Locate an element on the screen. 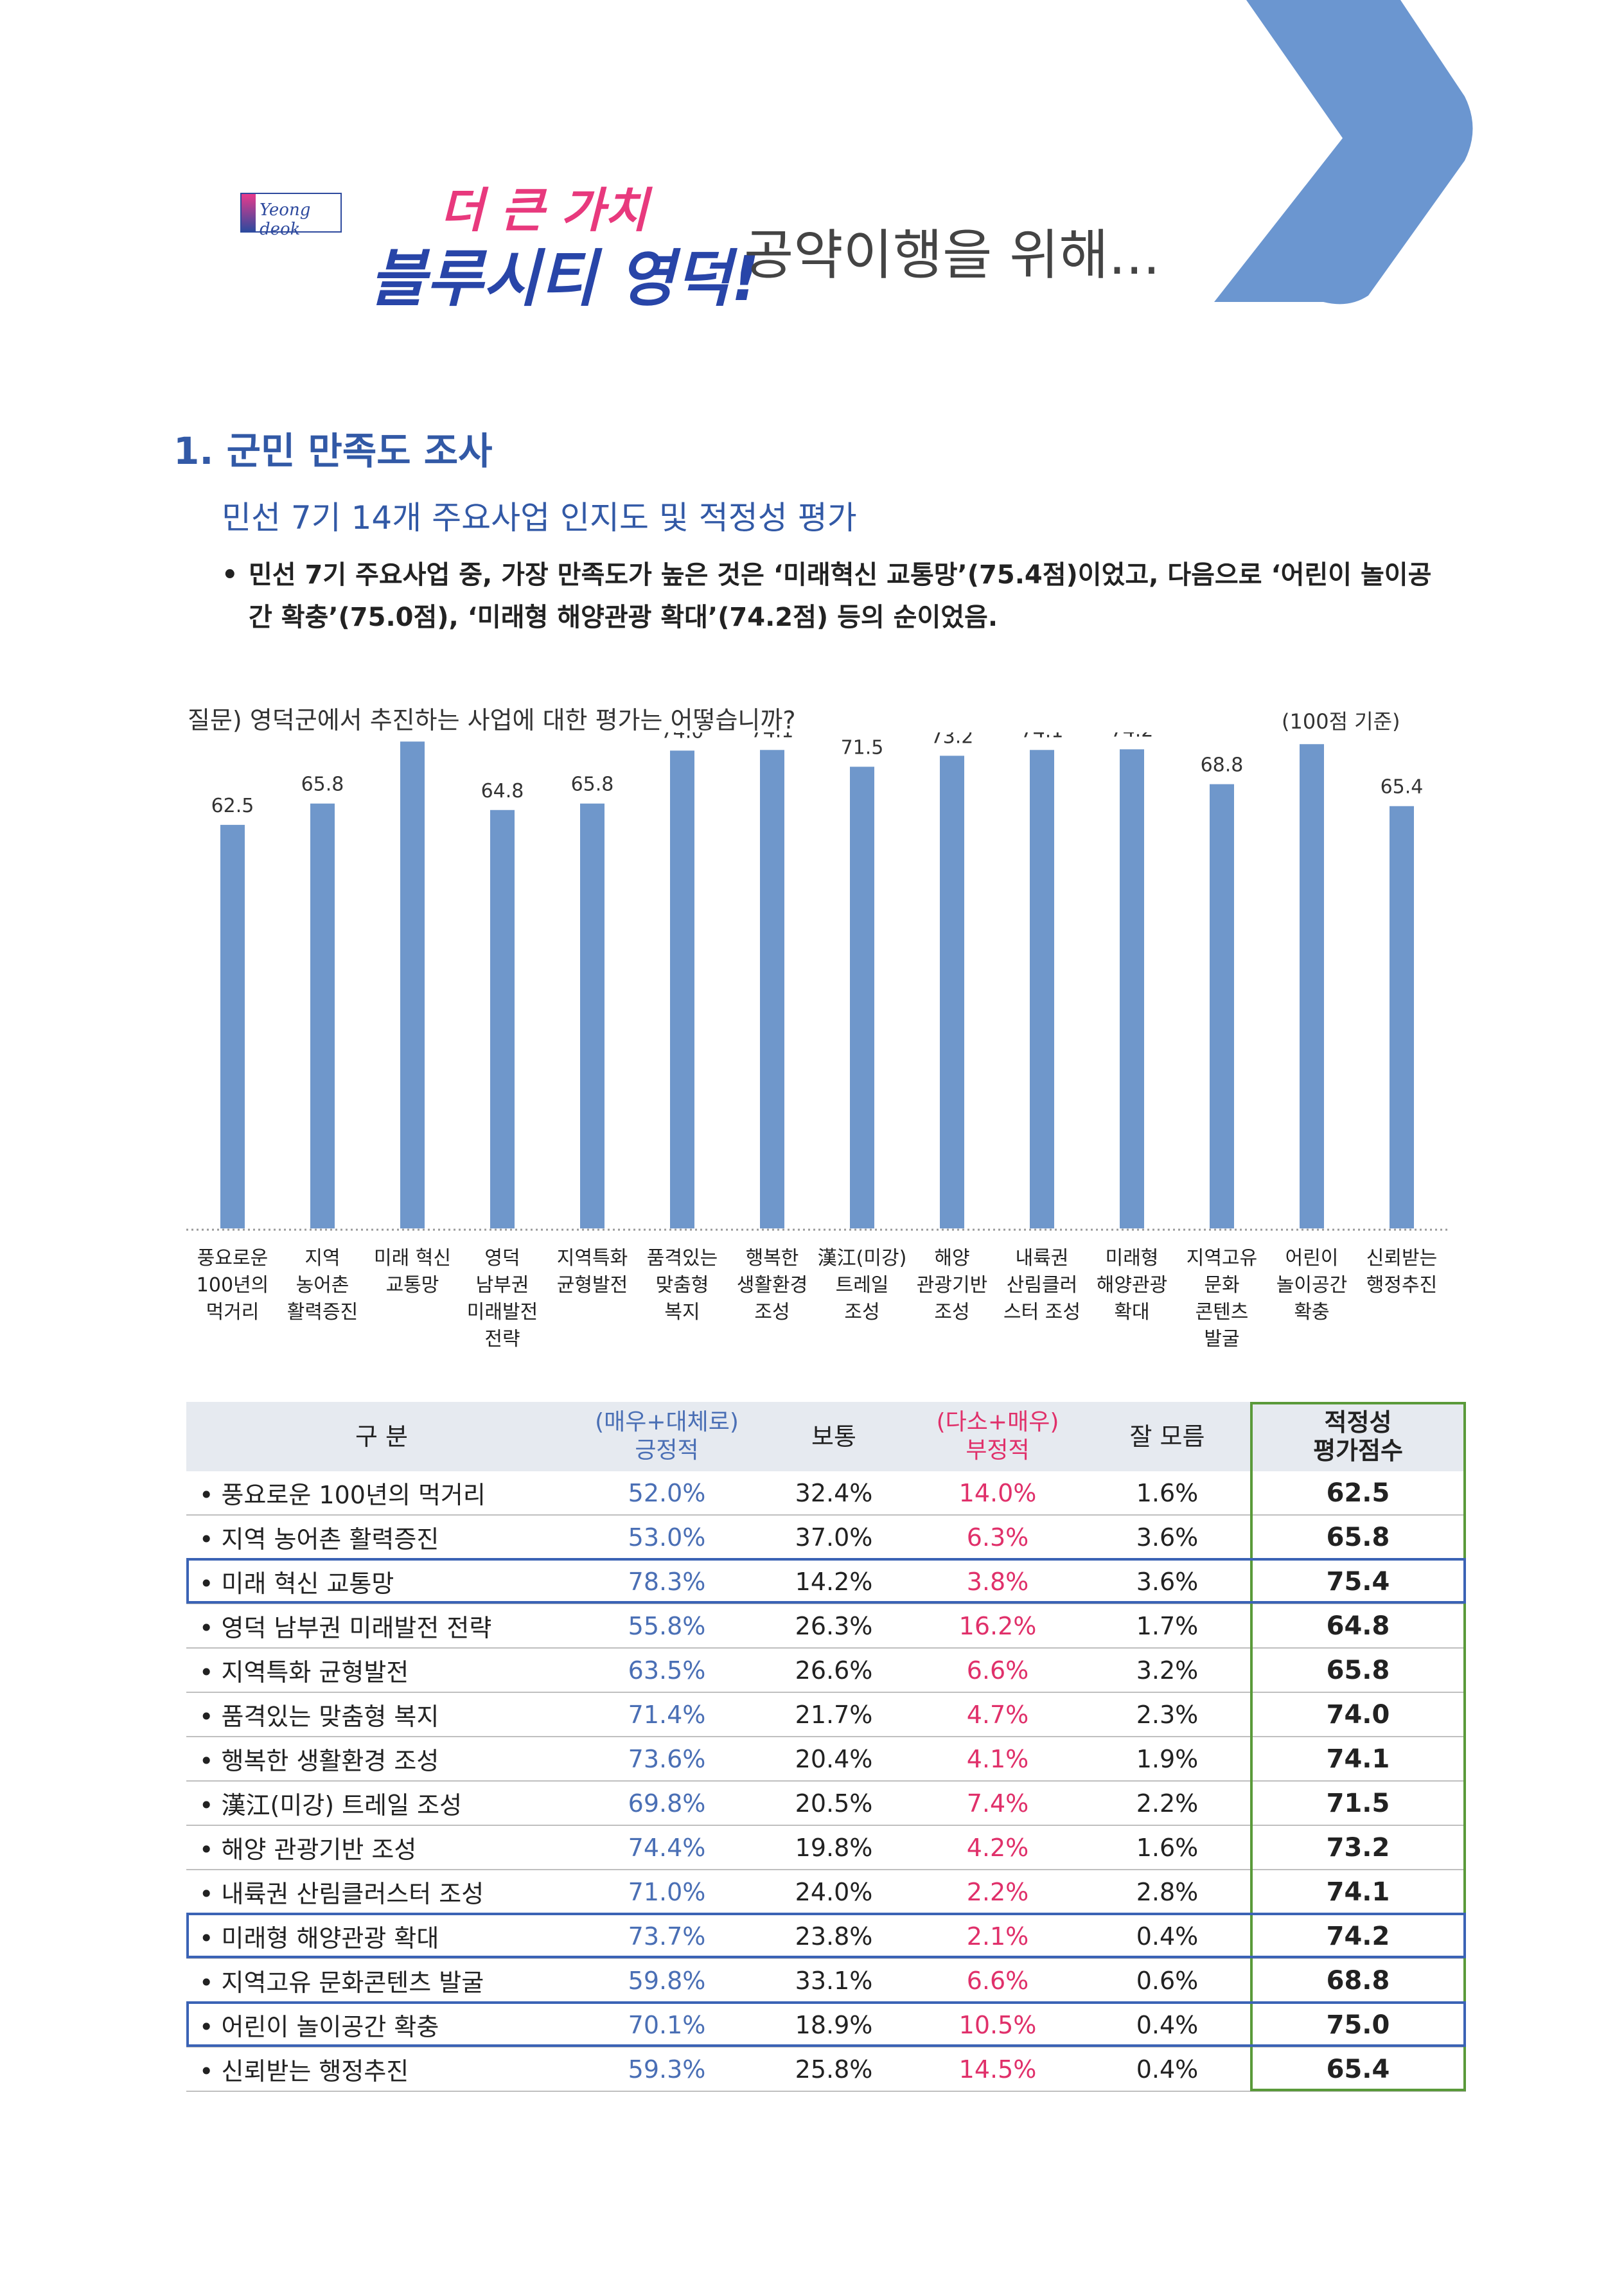 Image resolution: width=1624 pixels, height=2284 pixels. row-negative: 10.5% is located at coordinates (998, 2025).